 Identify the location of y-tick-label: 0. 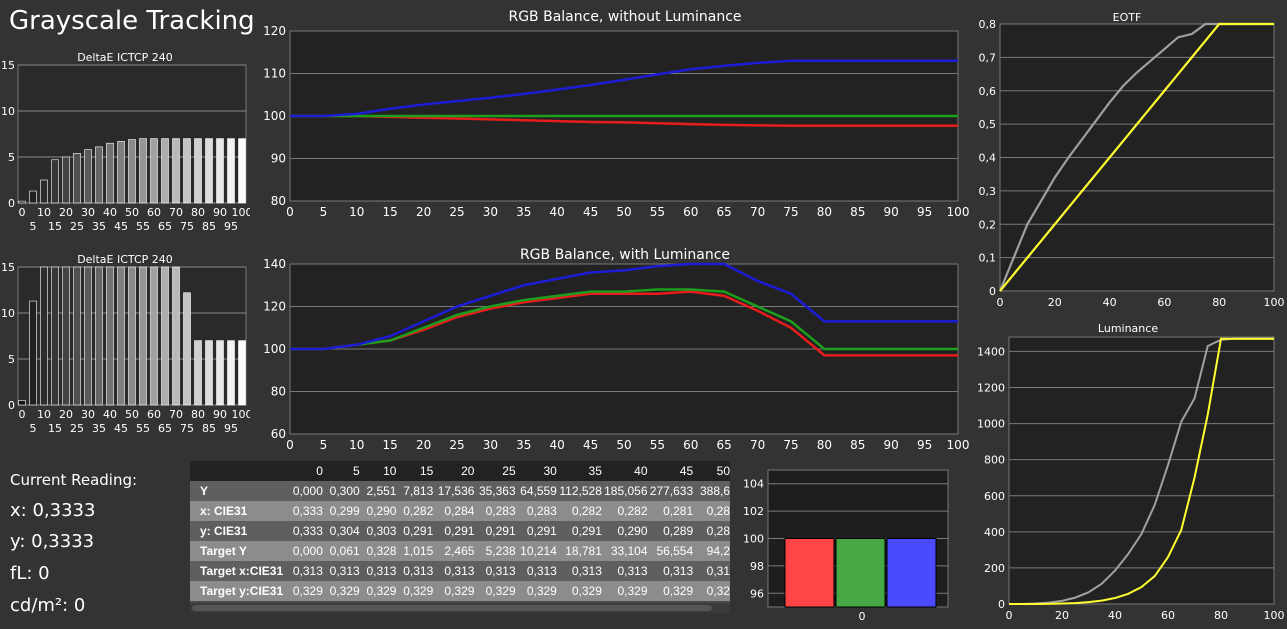
(11, 405).